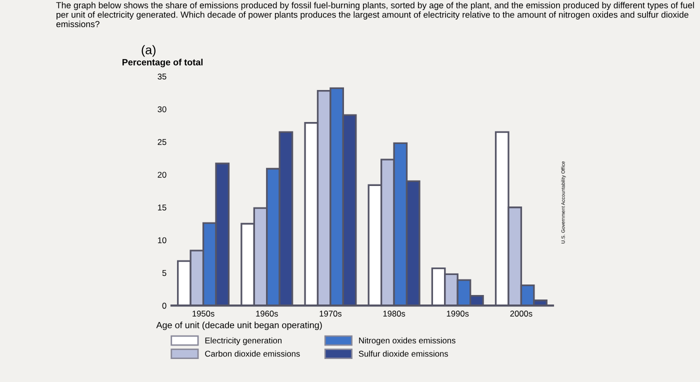 Image resolution: width=700 pixels, height=382 pixels. I want to click on x-tick-label: 1950s, so click(203, 313).